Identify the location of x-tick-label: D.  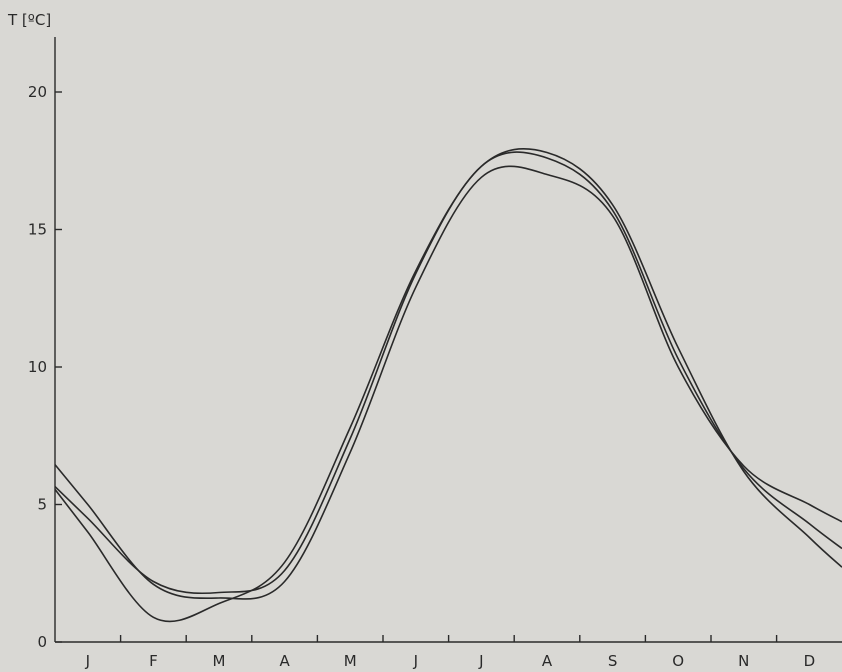
(810, 661).